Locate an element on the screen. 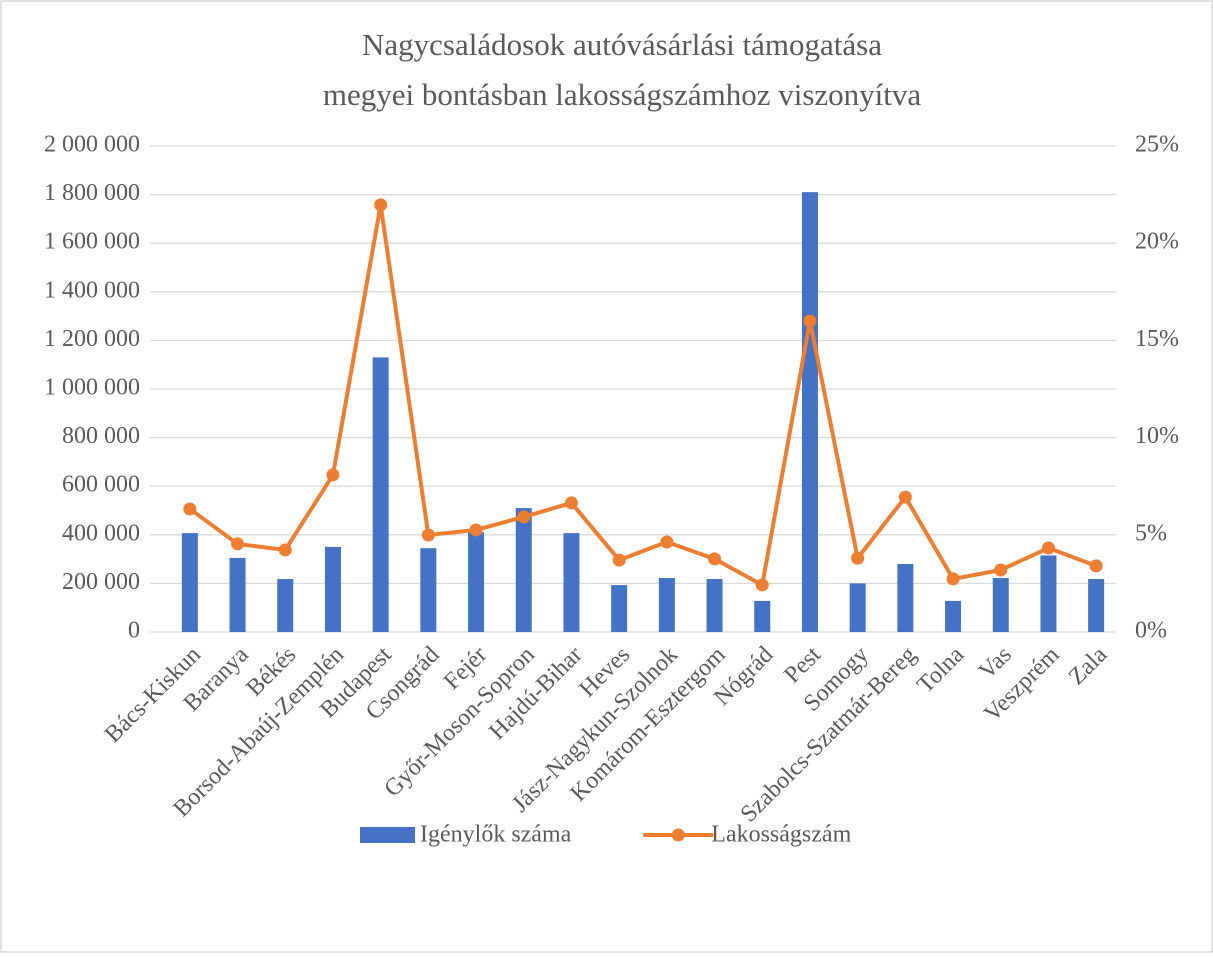 This screenshot has height=958, width=1213. y-tick-label: 1 200 000 is located at coordinates (92, 339).